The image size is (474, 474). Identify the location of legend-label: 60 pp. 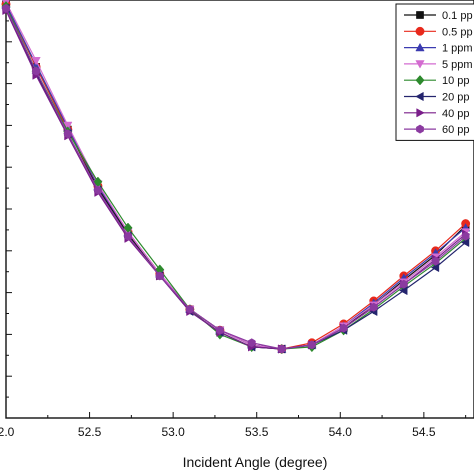
(456, 130).